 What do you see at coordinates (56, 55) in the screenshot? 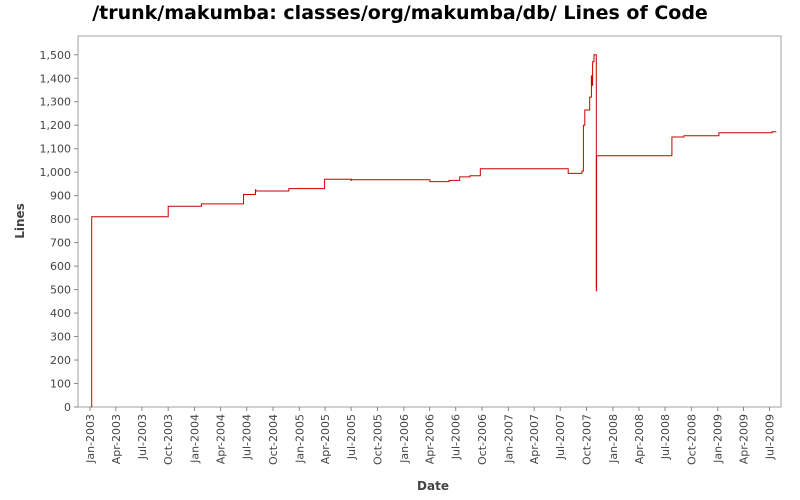
I see `y-tick-label: 1,500` at bounding box center [56, 55].